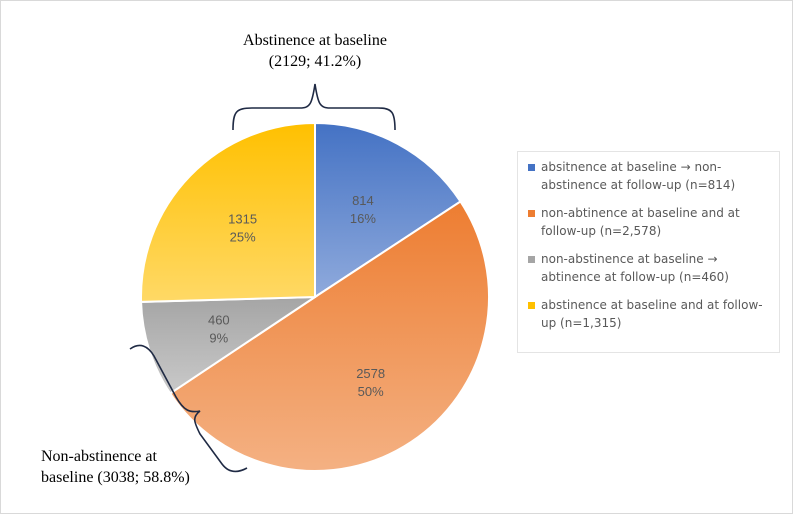 This screenshot has height=514, width=793. What do you see at coordinates (371, 391) in the screenshot?
I see `slice-percent-label: 50%` at bounding box center [371, 391].